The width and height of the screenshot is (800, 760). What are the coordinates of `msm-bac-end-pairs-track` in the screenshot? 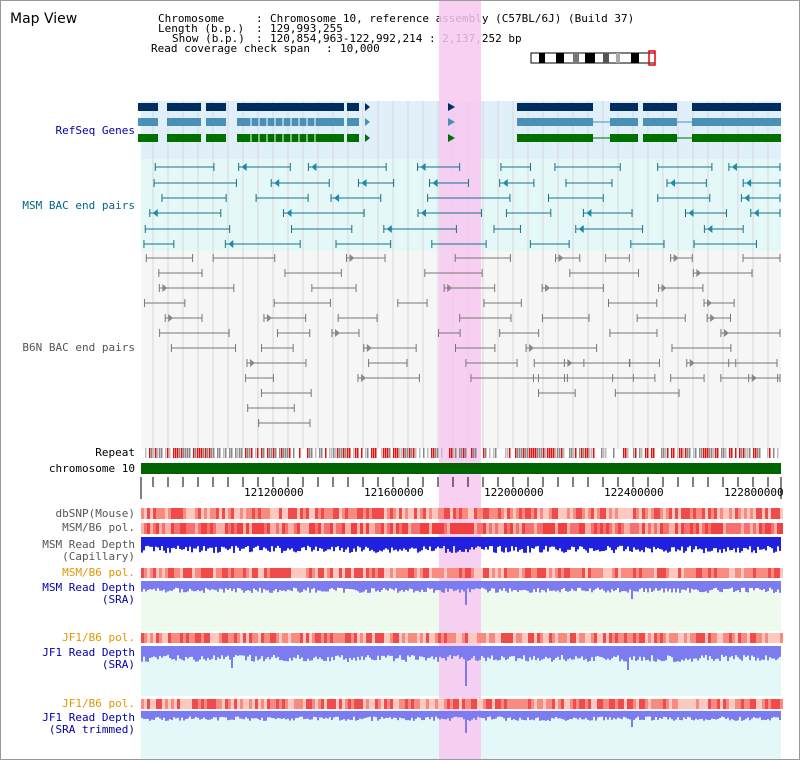 It's located at (462, 205).